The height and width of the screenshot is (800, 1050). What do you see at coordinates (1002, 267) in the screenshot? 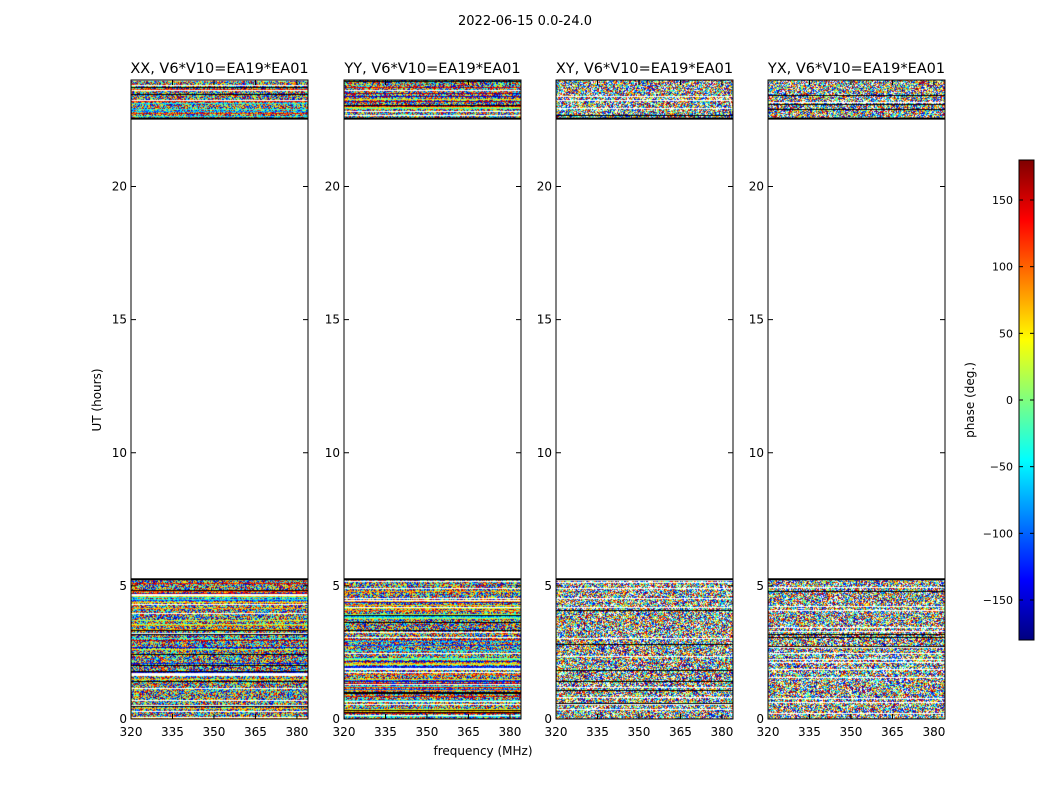
I see `colorbar-tick-label: 100` at bounding box center [1002, 267].